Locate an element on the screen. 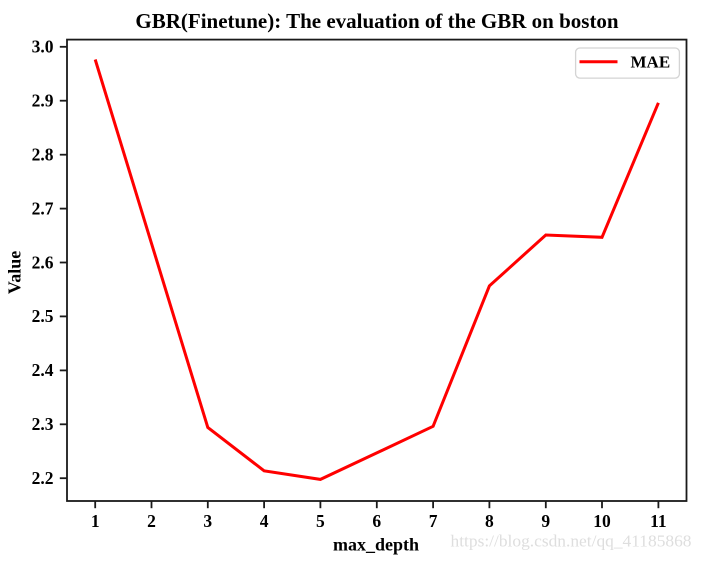 Image resolution: width=705 pixels, height=562 pixels. svg-text: 2.5 is located at coordinates (43, 316).